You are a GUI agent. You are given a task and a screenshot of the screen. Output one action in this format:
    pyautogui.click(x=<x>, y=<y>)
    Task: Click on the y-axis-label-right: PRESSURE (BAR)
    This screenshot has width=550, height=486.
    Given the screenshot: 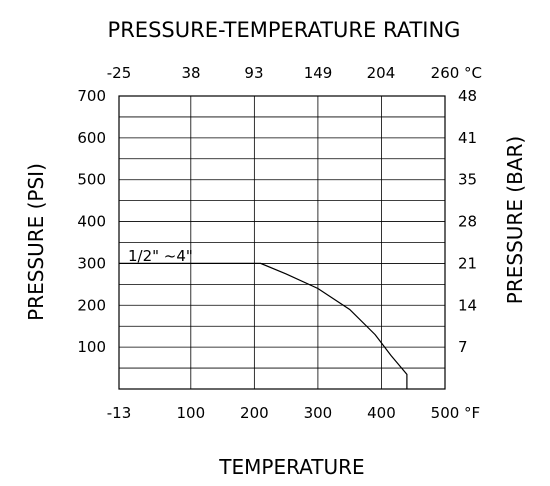 What is the action you would take?
    pyautogui.click(x=515, y=220)
    